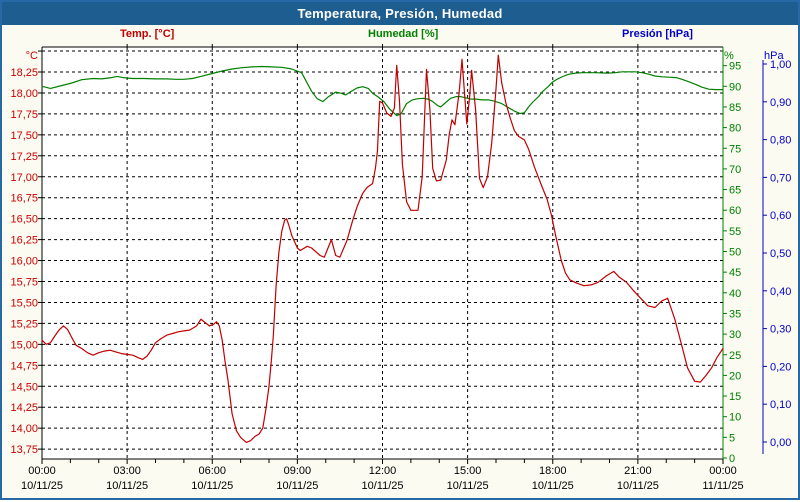  I want to click on window-title: Temperatura, Presión, Humedad, so click(400, 13).